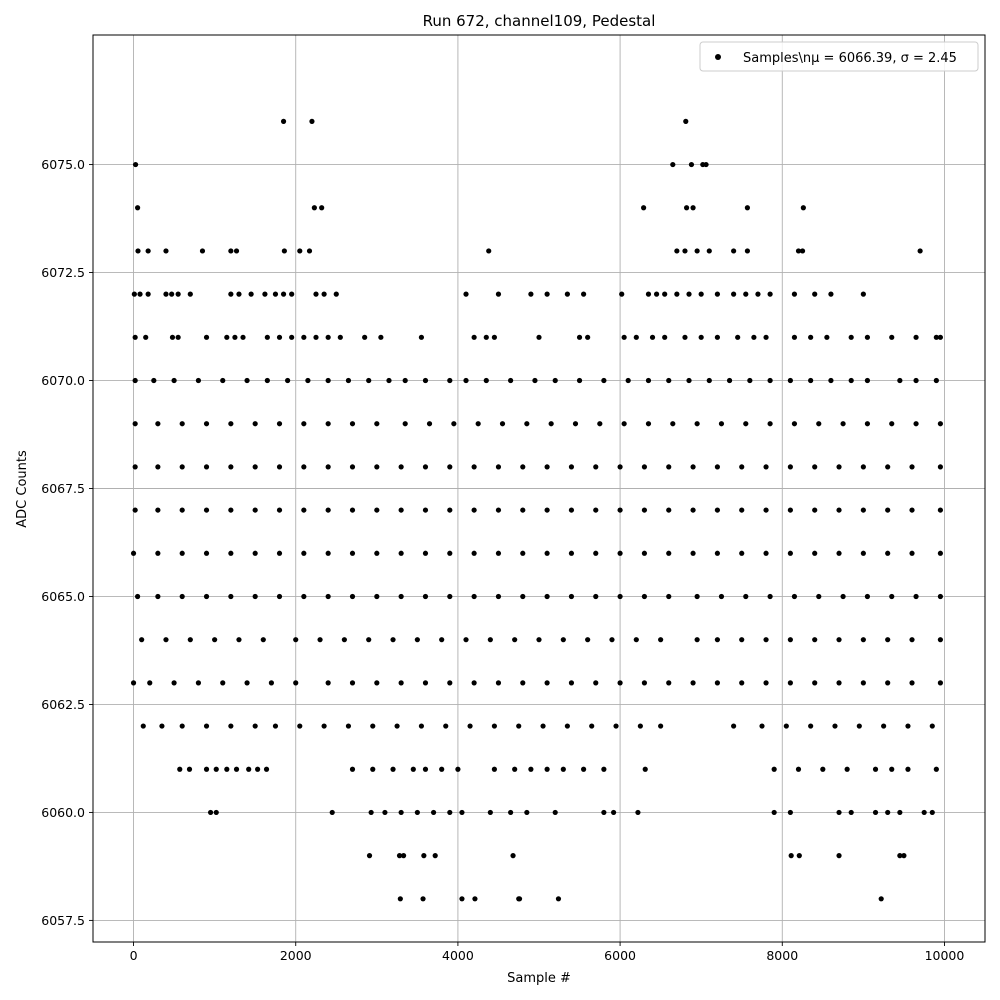 Image resolution: width=1000 pixels, height=1000 pixels. I want to click on y-tick-label: 6075.0, so click(63, 164).